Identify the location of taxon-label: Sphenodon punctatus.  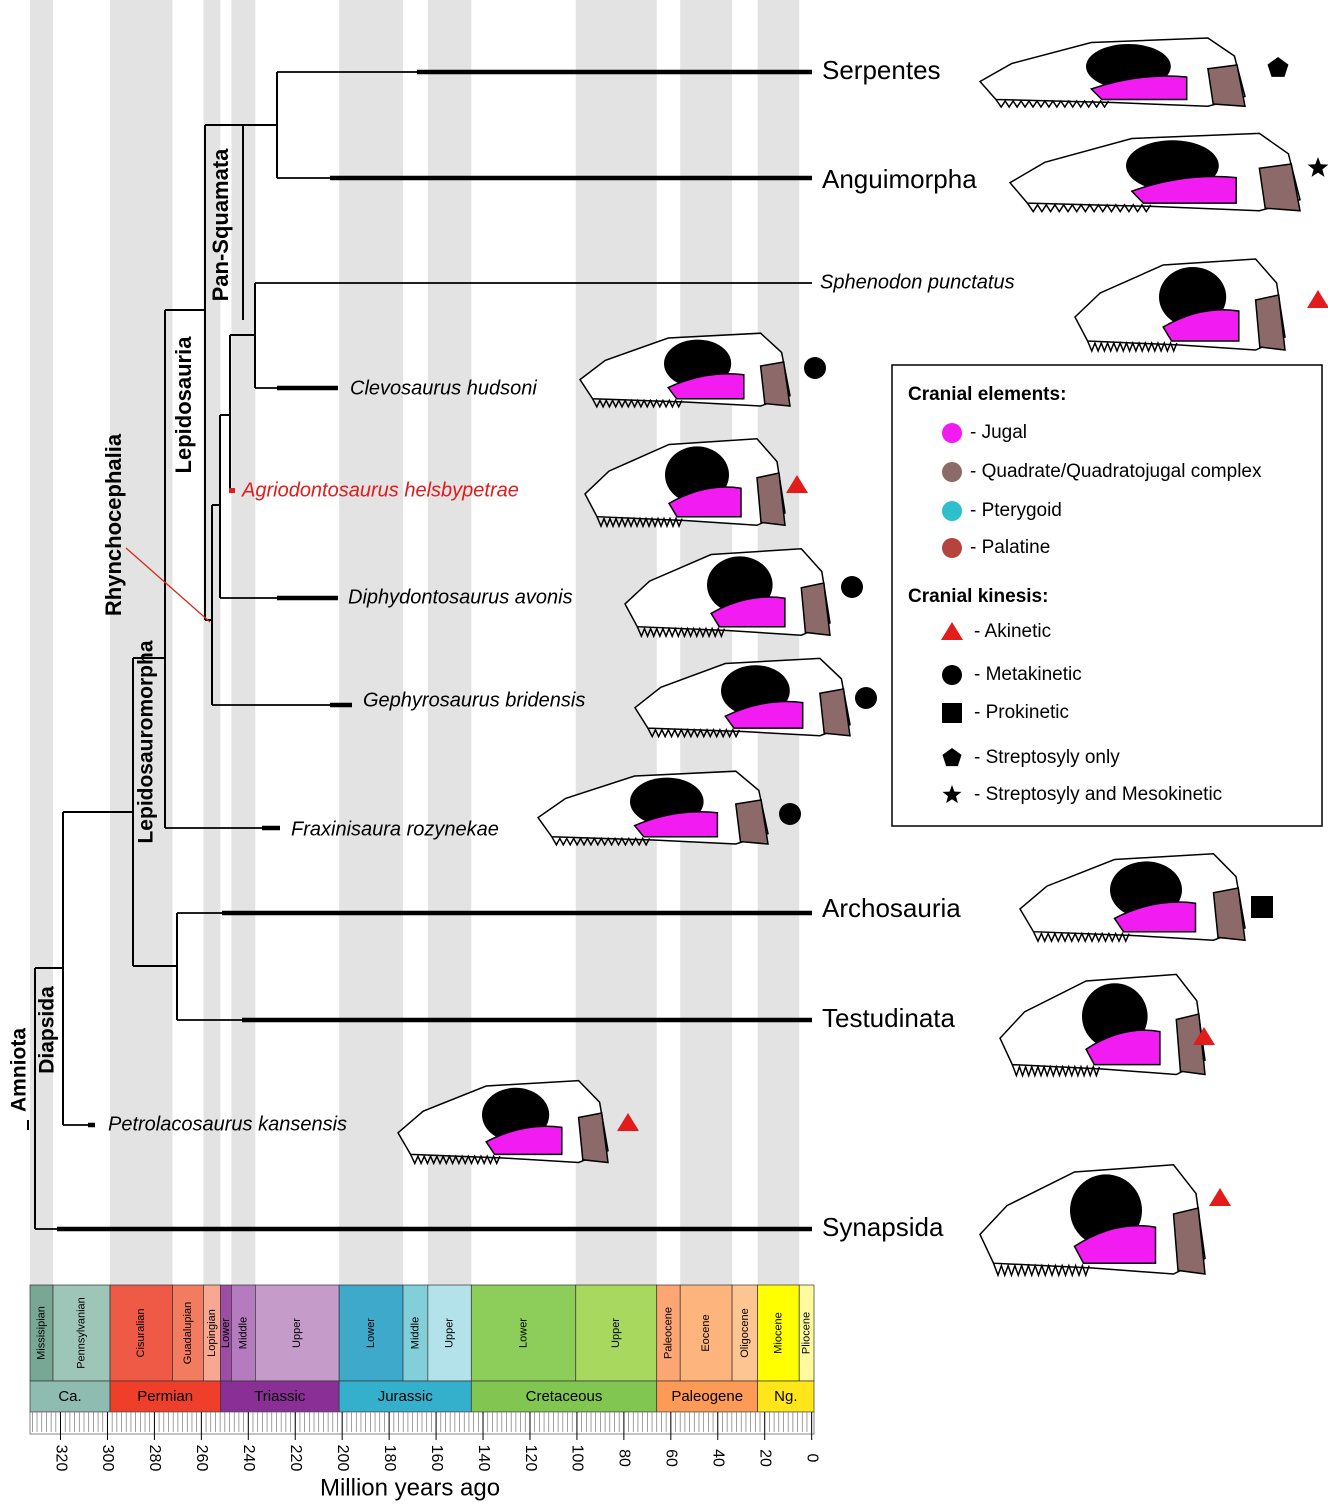
(917, 282).